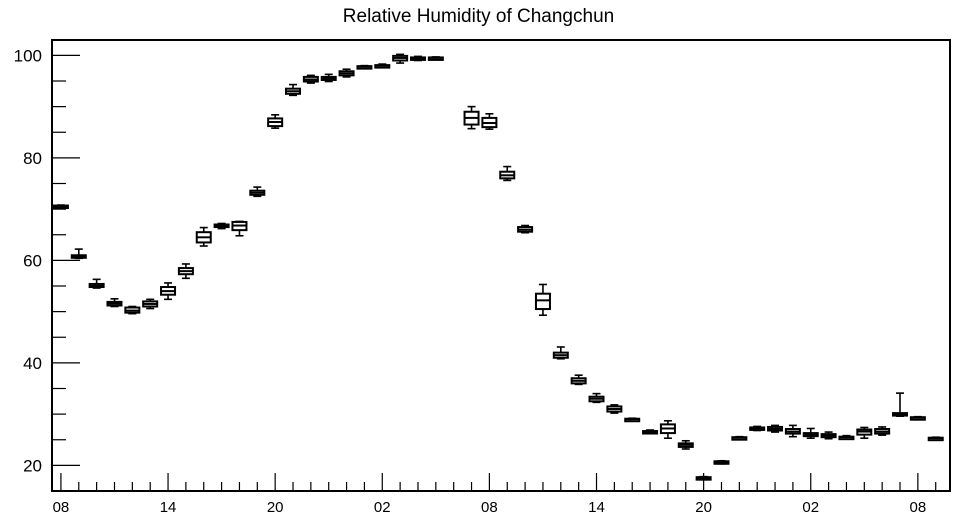 Image resolution: width=957 pixels, height=520 pixels. Describe the element at coordinates (32, 158) in the screenshot. I see `y-tick-label: 80` at that location.